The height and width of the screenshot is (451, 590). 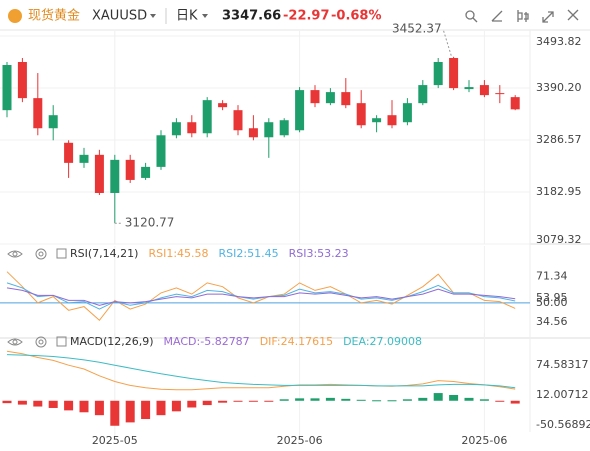 What do you see at coordinates (319, 253) in the screenshot?
I see `legend-label: RSI3:53.23` at bounding box center [319, 253].